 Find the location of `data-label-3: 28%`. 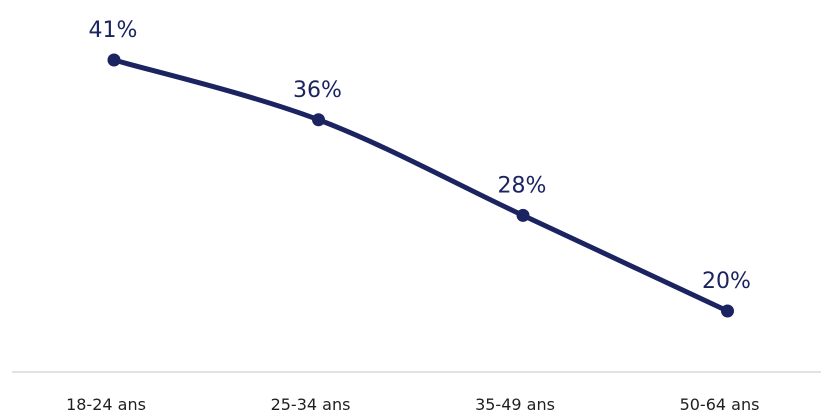

data-label-3: 28% is located at coordinates (522, 185).